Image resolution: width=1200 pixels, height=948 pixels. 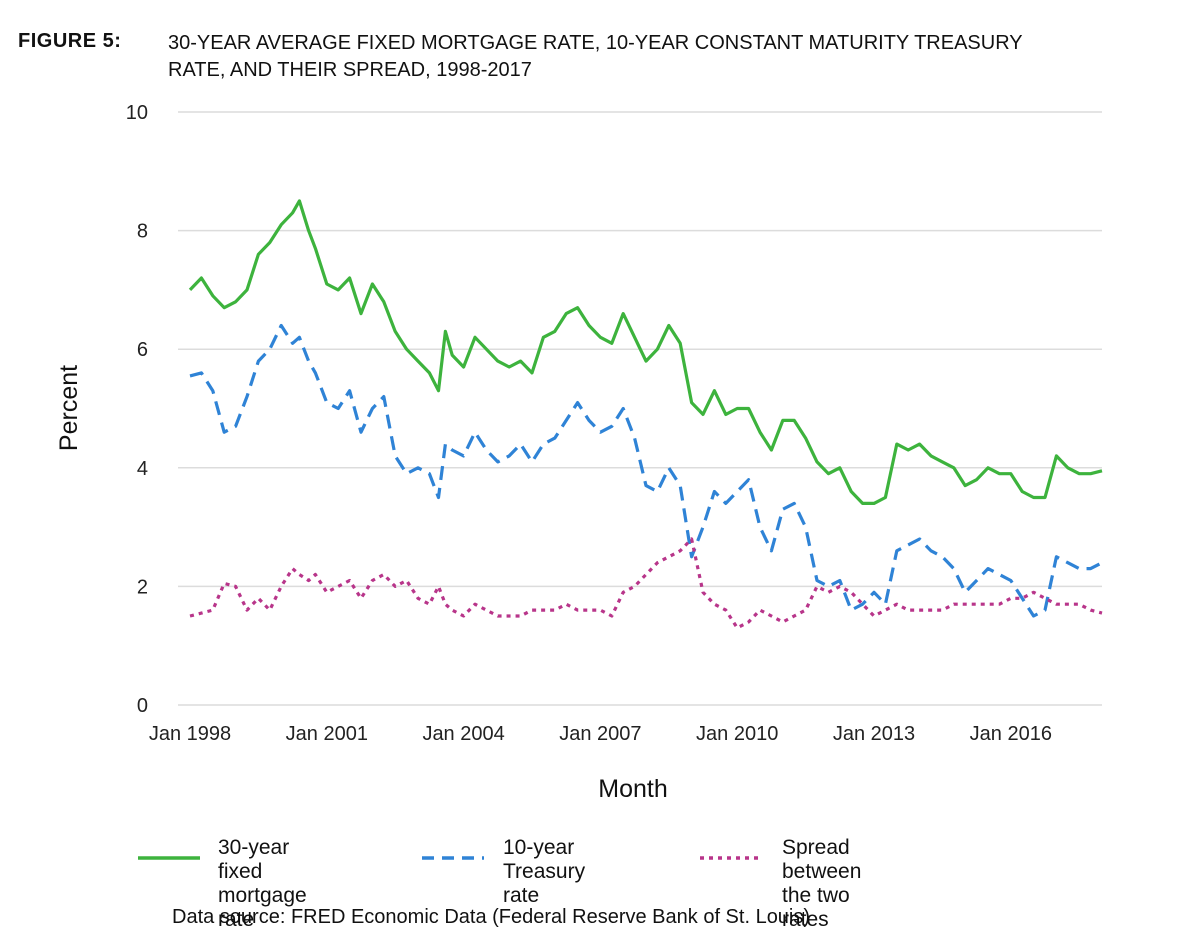 I want to click on legend-label-line1: 10-year, so click(x=539, y=847).